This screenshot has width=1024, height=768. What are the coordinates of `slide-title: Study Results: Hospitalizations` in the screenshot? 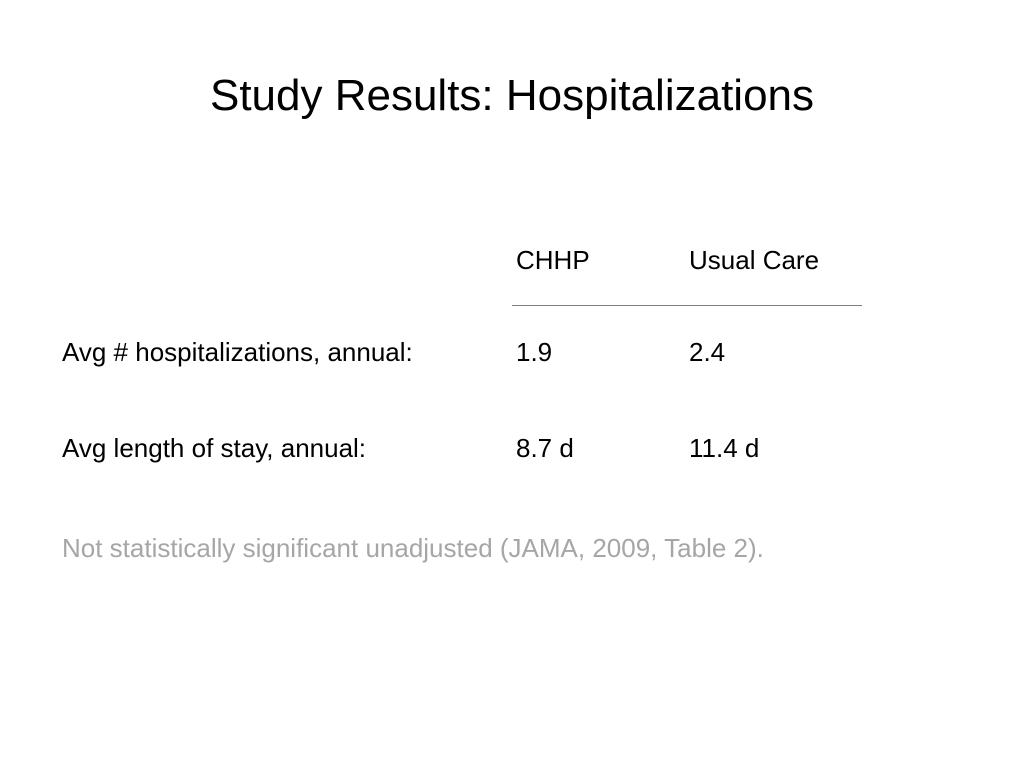 It's located at (512, 95).